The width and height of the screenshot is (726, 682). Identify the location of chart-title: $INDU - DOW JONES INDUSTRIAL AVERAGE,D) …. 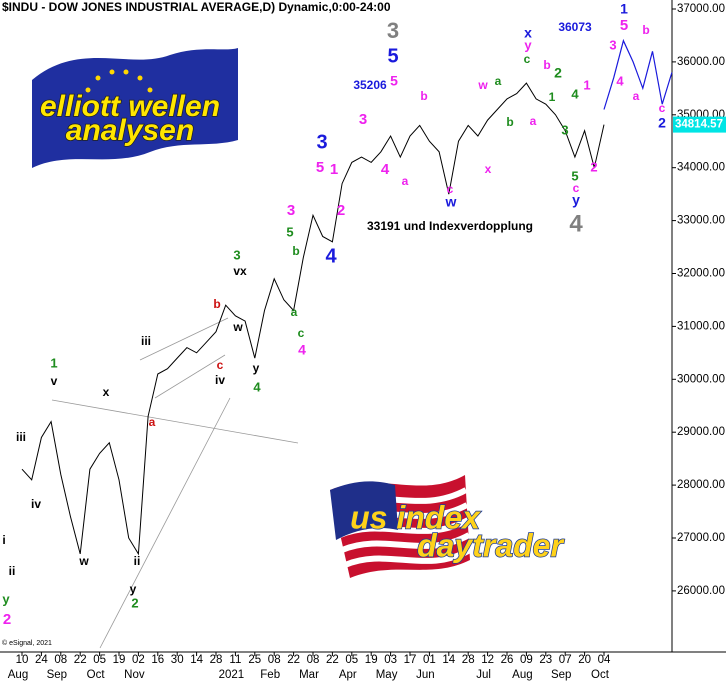
(196, 7).